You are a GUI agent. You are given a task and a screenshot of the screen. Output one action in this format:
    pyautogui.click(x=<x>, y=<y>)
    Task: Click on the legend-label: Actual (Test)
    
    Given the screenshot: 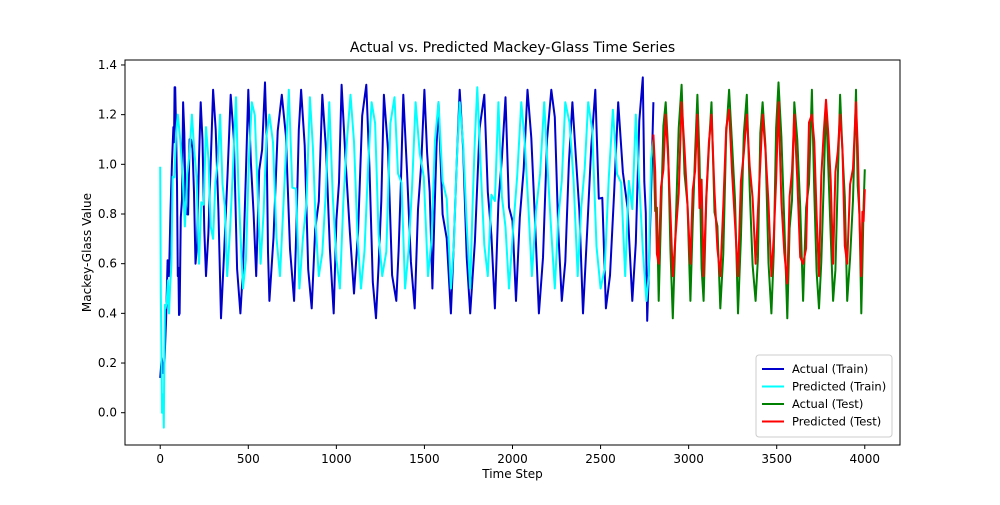 What is the action you would take?
    pyautogui.click(x=827, y=404)
    